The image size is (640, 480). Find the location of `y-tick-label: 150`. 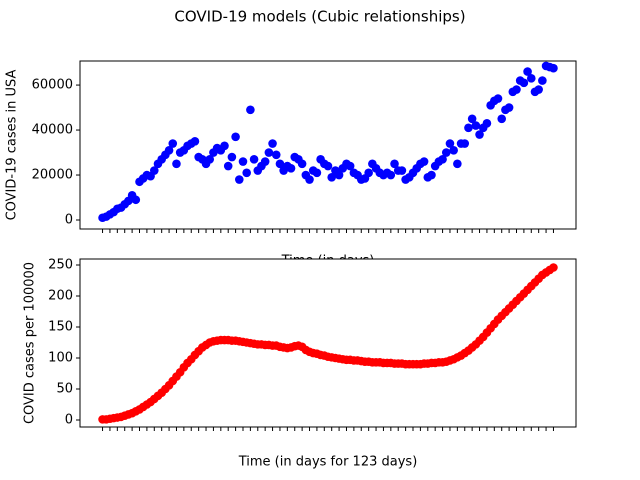

y-tick-label: 150 is located at coordinates (60, 327).